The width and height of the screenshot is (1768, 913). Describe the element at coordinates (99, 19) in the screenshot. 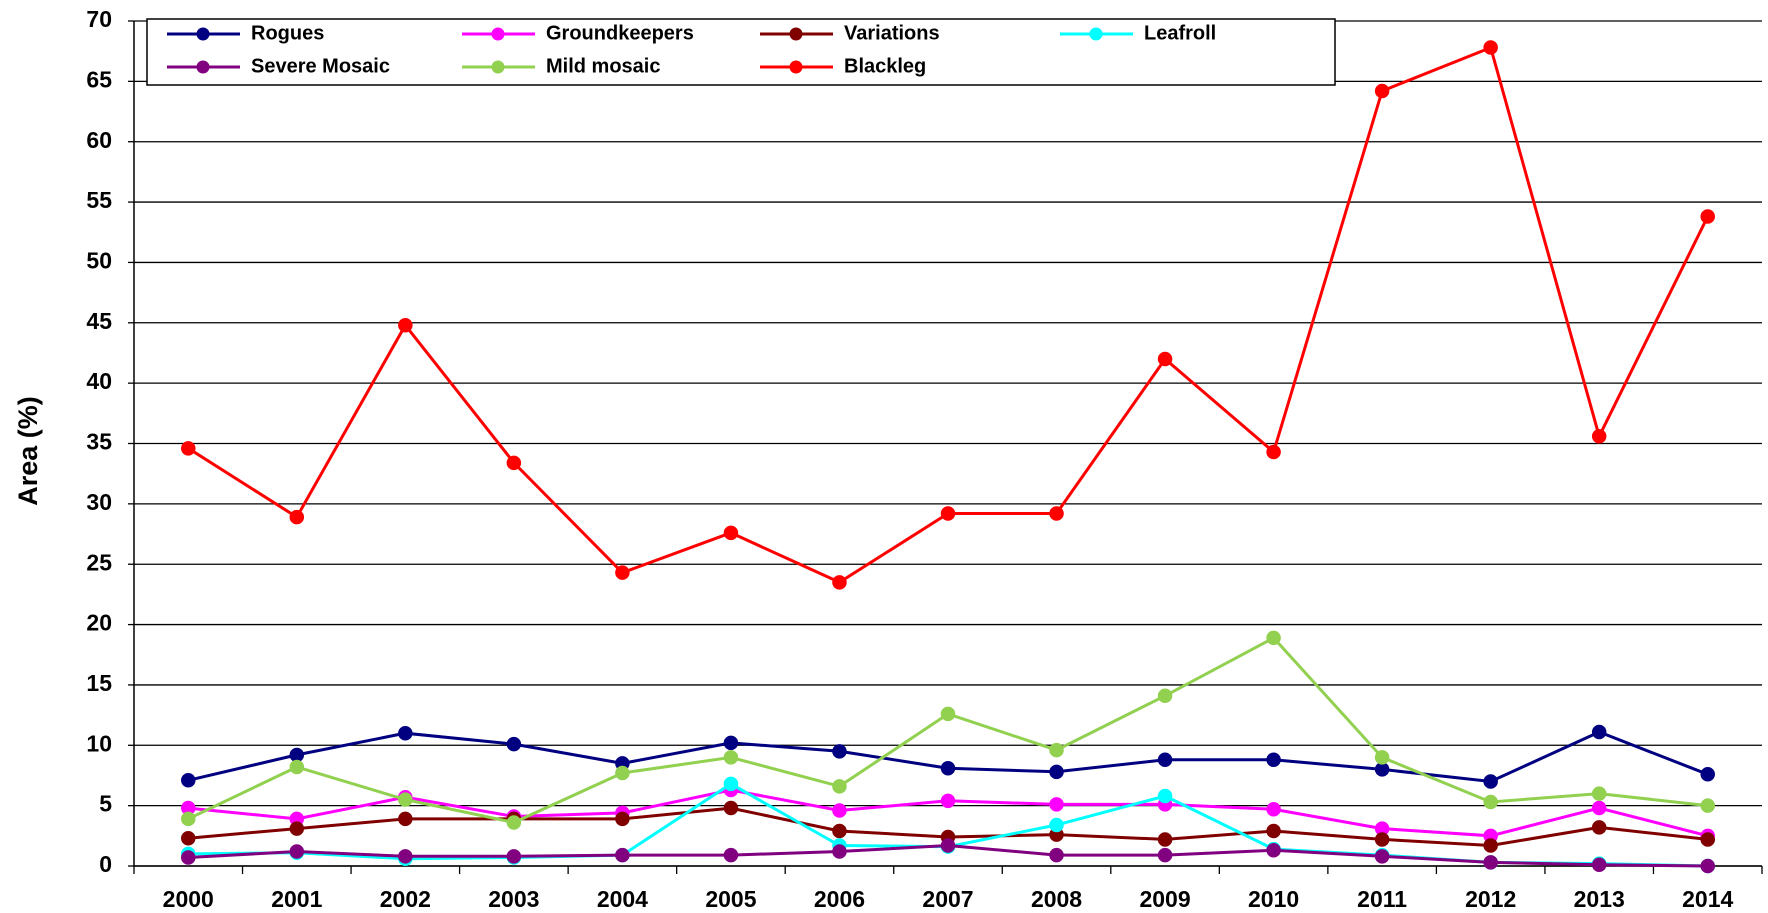

I see `y-tick-label: 70` at that location.